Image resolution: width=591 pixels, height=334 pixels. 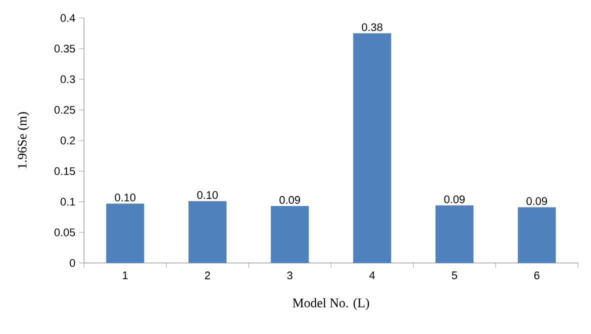 I want to click on x-tick-label: 1, so click(x=125, y=276).